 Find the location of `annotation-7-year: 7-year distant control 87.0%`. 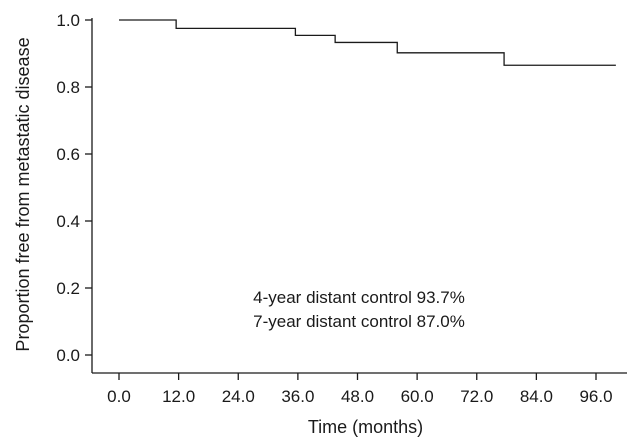

annotation-7-year: 7-year distant control 87.0% is located at coordinates (359, 321).